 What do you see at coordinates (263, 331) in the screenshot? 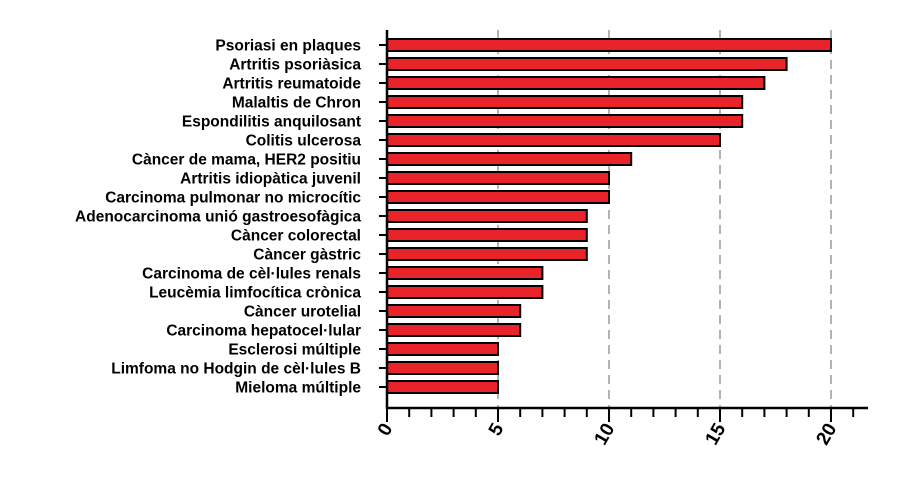
I see `category-label: Carcinoma hepatocel·lular` at bounding box center [263, 331].